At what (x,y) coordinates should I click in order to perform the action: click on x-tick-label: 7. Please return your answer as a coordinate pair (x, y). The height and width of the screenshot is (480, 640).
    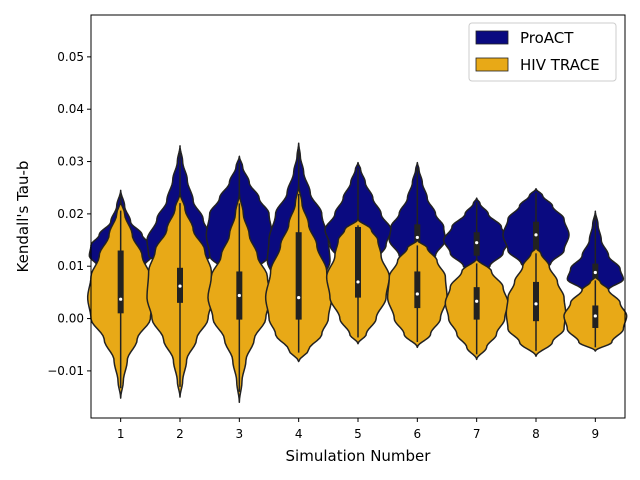
    Looking at the image, I should click on (477, 434).